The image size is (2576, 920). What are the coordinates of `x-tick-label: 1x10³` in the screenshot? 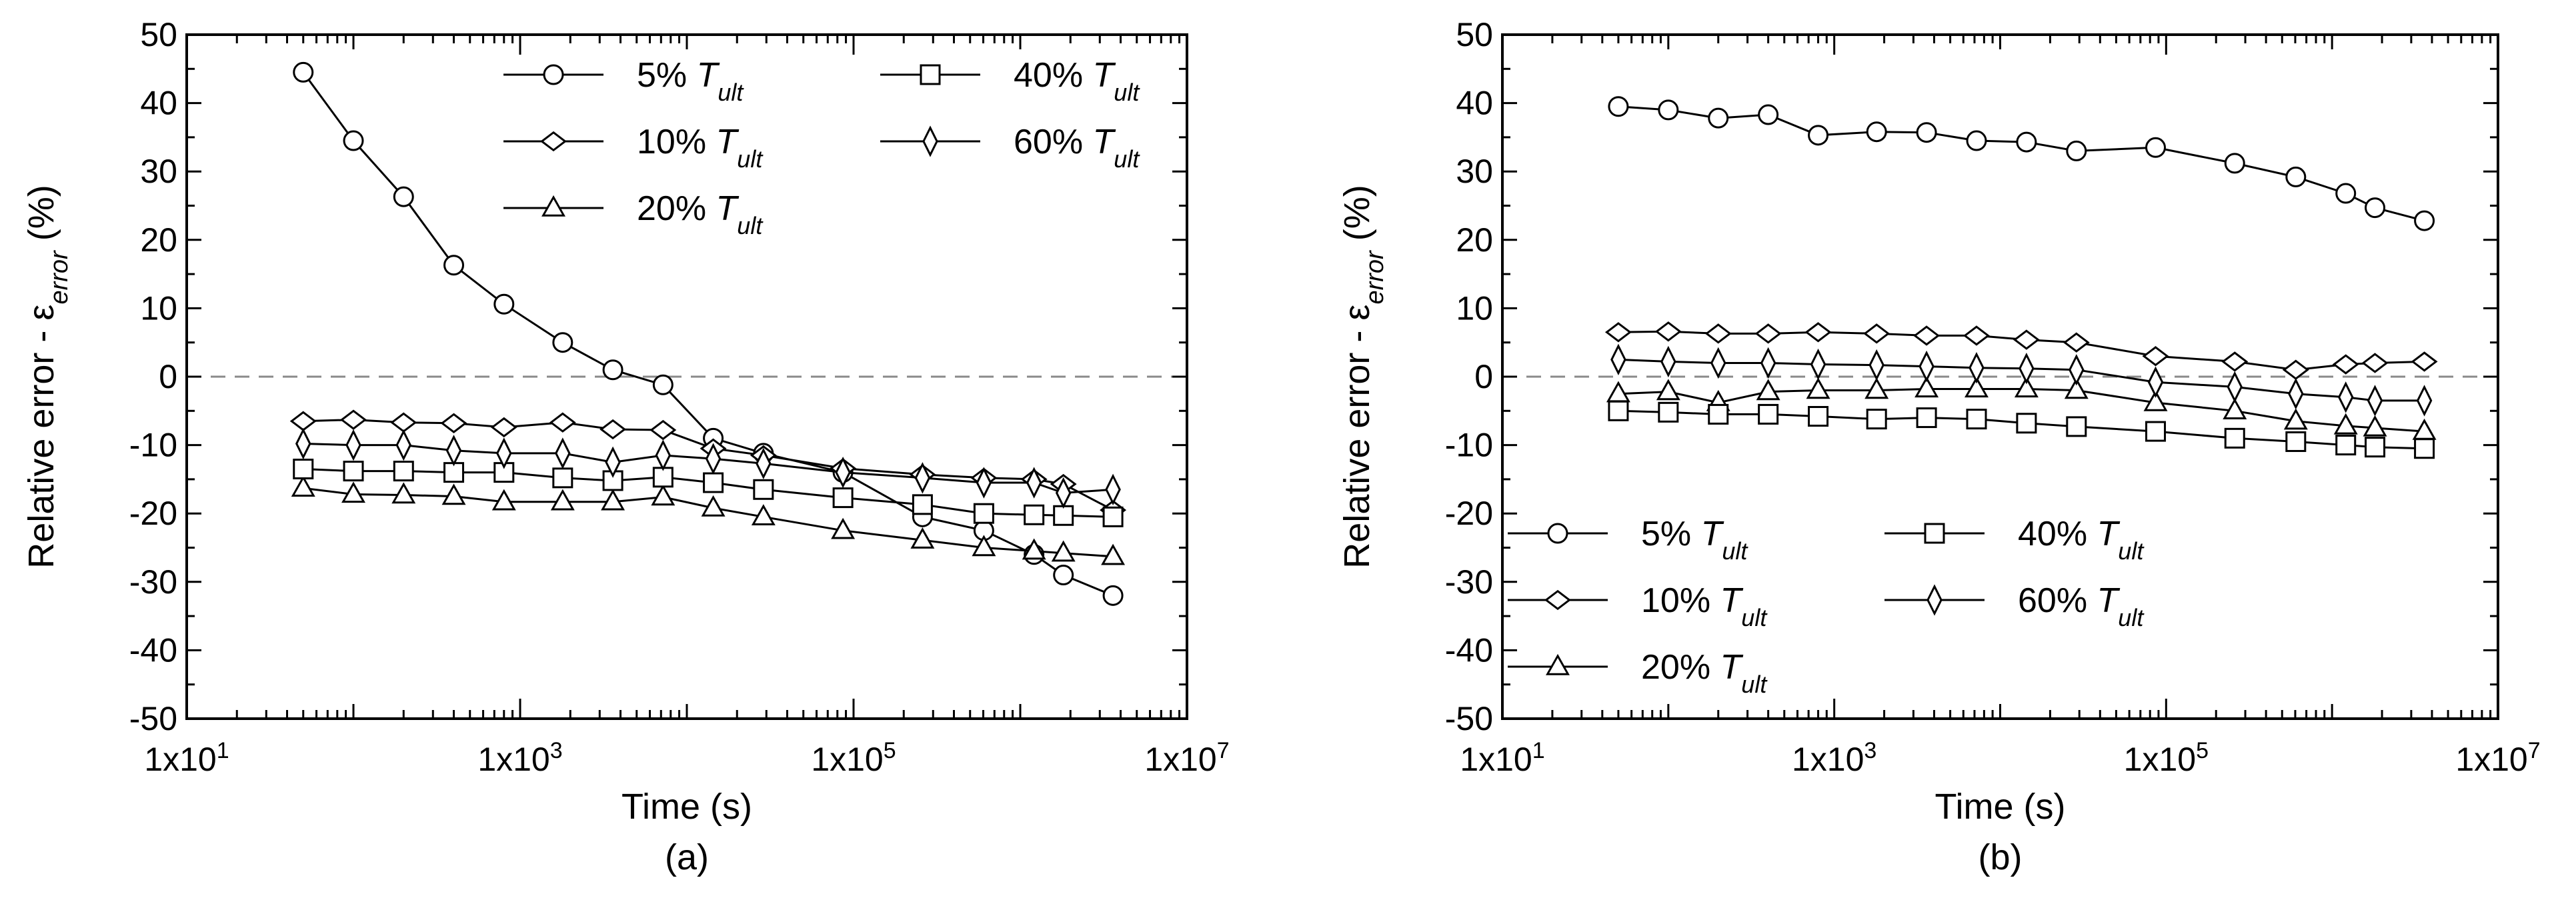 It's located at (1834, 758).